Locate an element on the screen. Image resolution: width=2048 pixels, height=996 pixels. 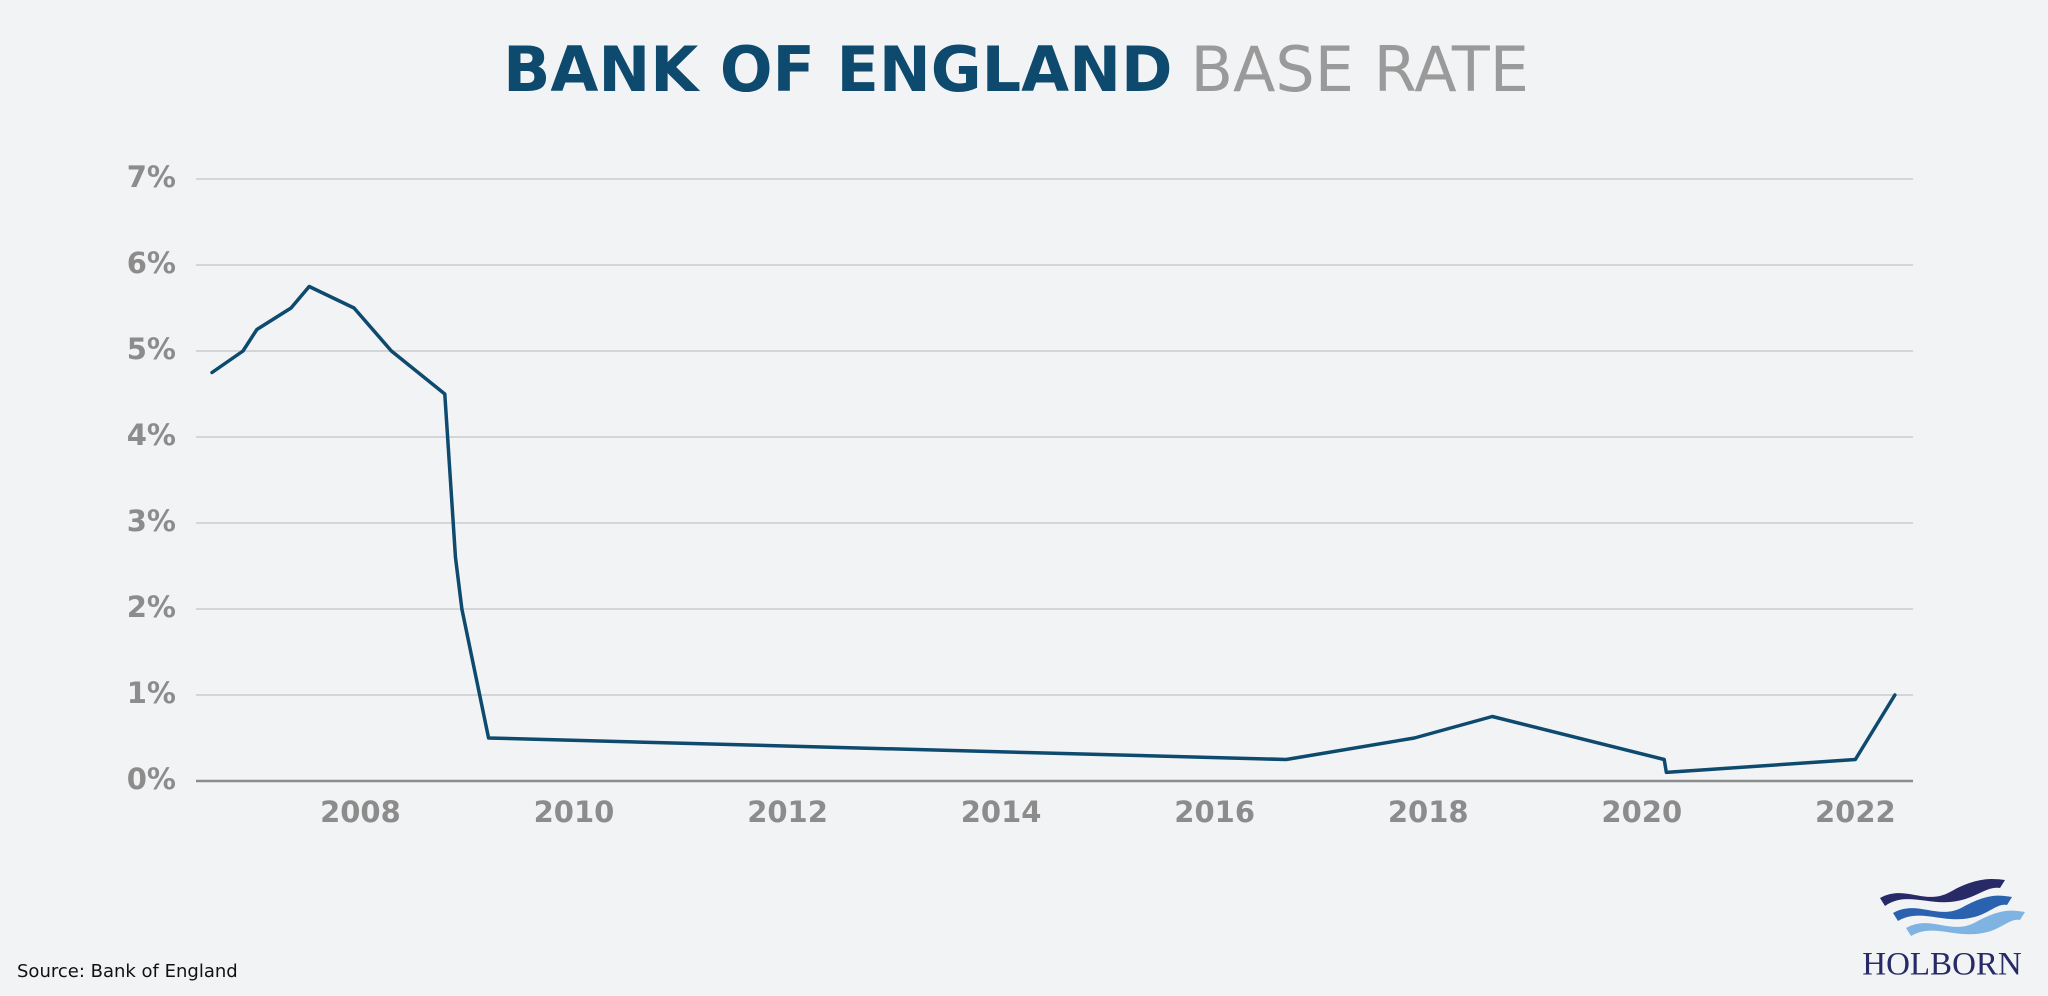
y-tick-label: 6% is located at coordinates (151, 263).